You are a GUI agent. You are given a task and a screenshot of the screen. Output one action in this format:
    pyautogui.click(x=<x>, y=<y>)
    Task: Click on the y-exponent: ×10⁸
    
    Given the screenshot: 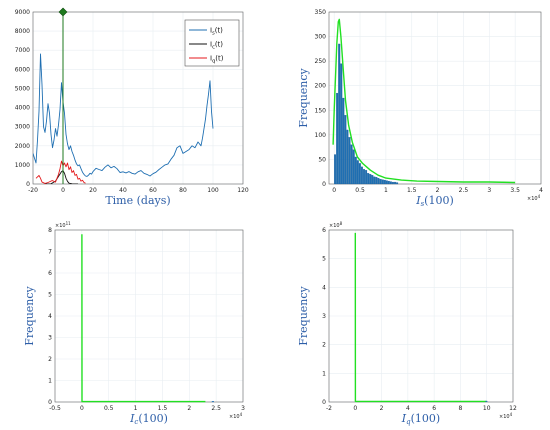 What is the action you would take?
    pyautogui.click(x=336, y=225)
    